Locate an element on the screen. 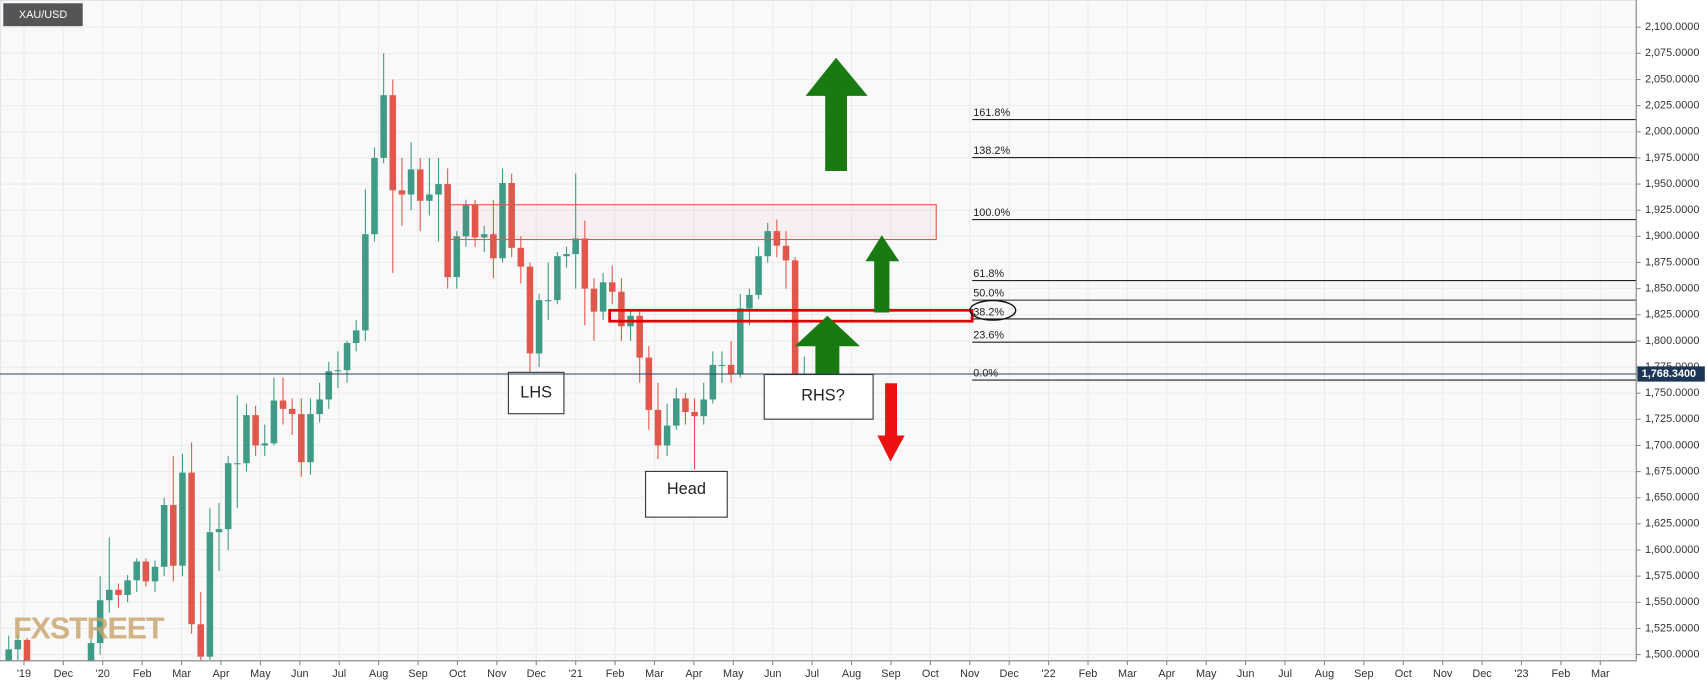  y-tick-label: 2,100.0000 is located at coordinates (1672, 27).